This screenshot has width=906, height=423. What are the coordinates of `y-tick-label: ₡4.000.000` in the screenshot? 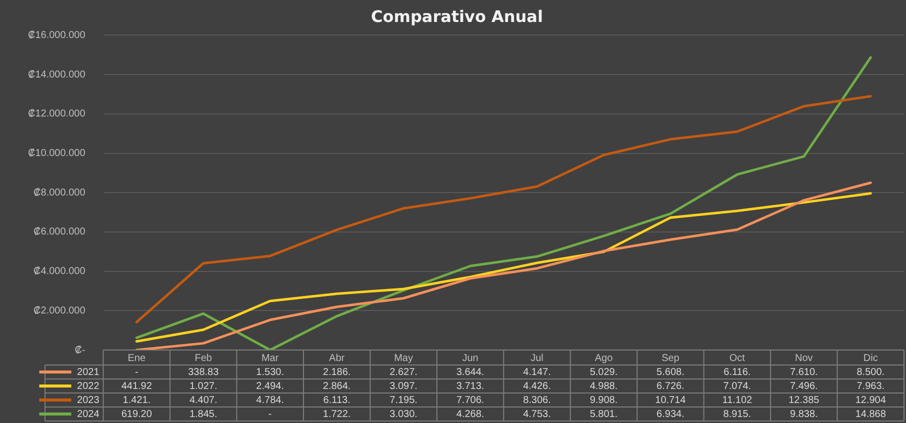 It's located at (60, 272).